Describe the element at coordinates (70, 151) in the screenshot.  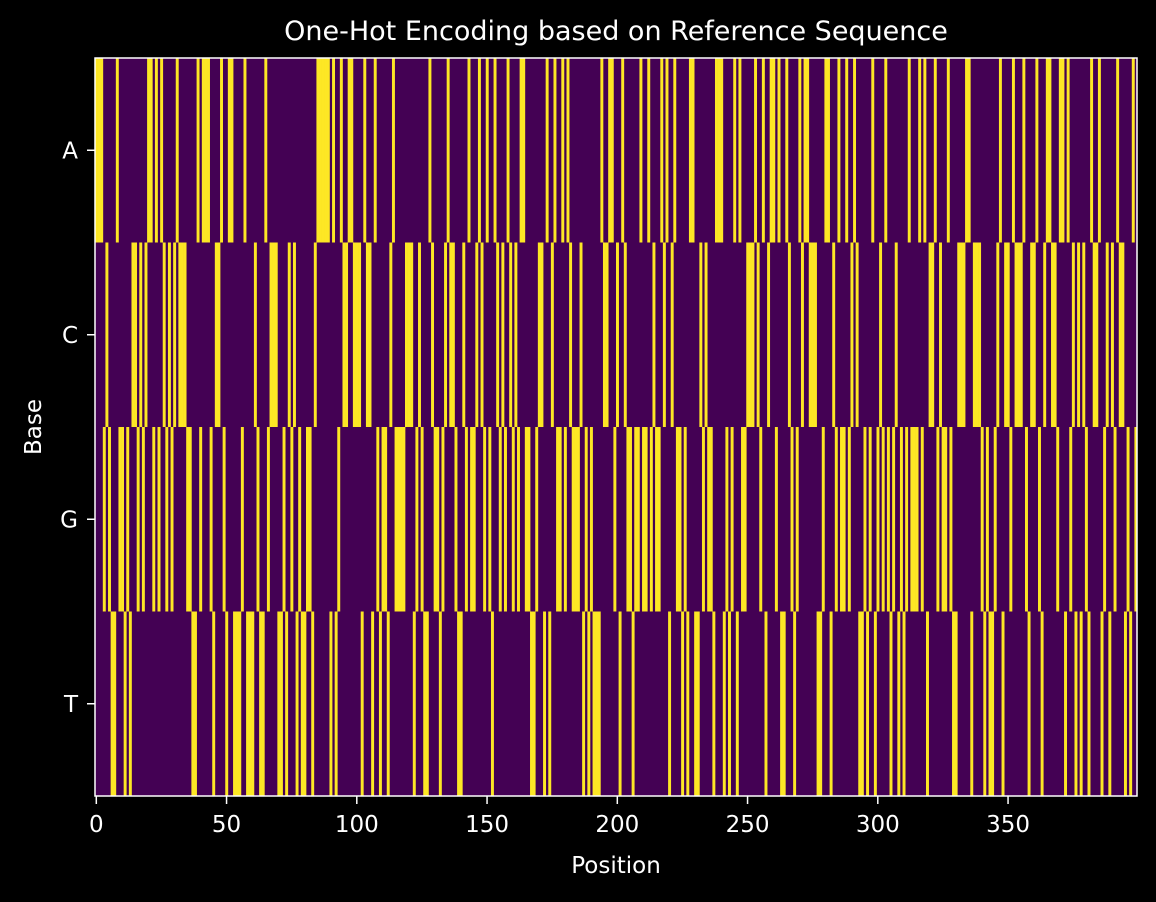
I see `y-tick-label: A` at that location.